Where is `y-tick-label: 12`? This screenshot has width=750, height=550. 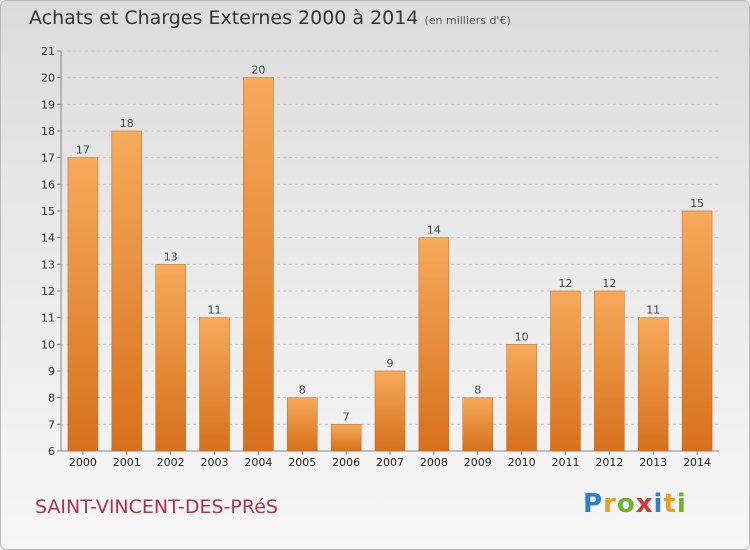
y-tick-label: 12 is located at coordinates (48, 291).